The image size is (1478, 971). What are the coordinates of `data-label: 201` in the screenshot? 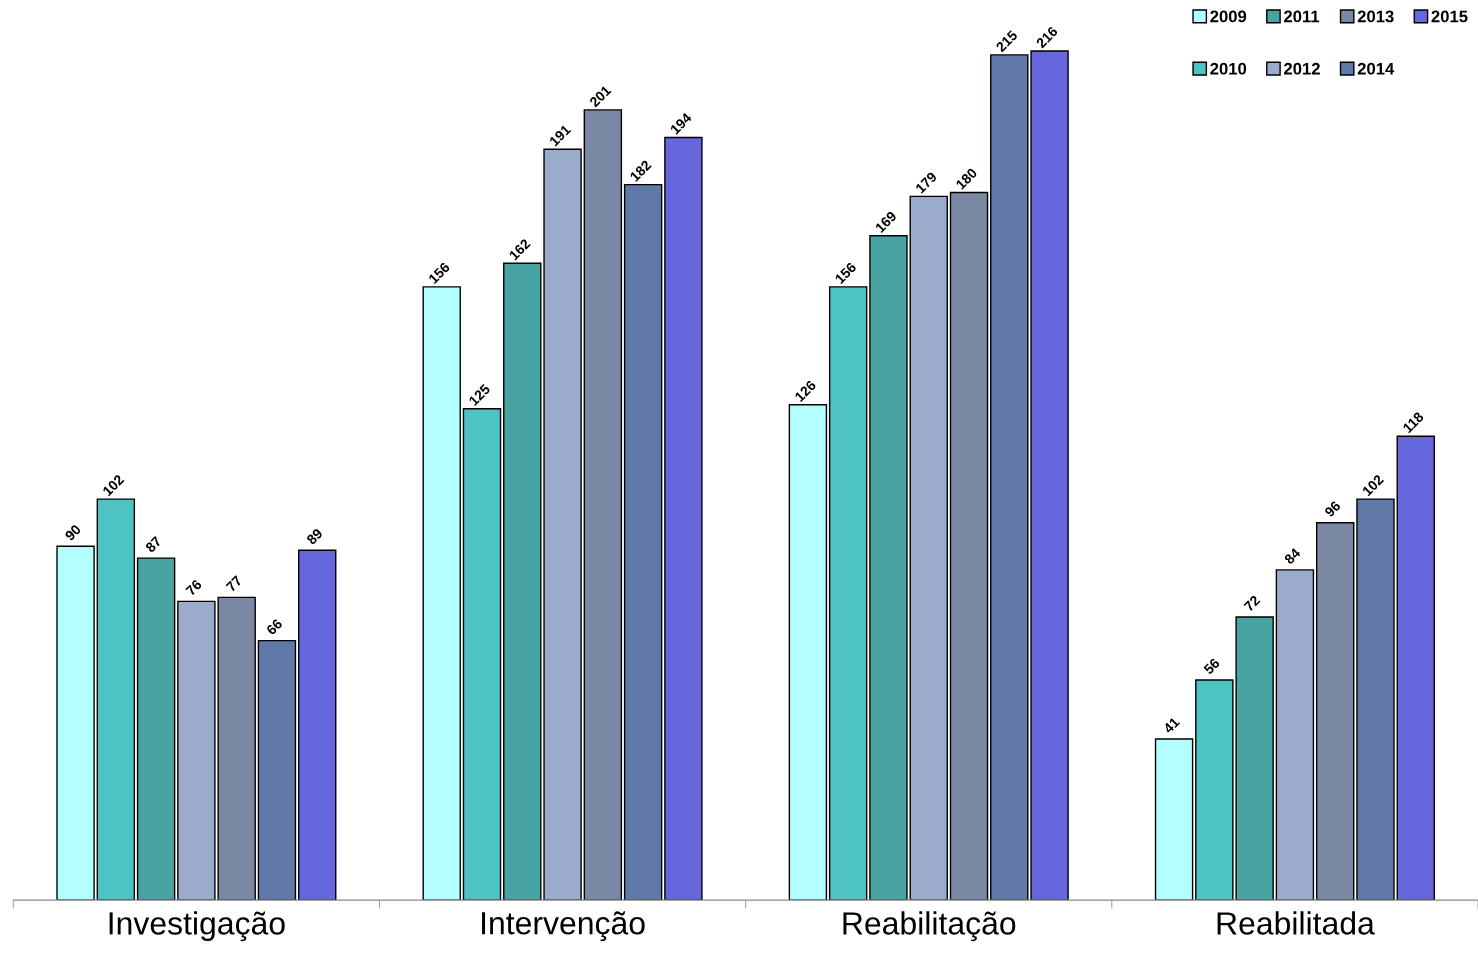 It's located at (600, 96).